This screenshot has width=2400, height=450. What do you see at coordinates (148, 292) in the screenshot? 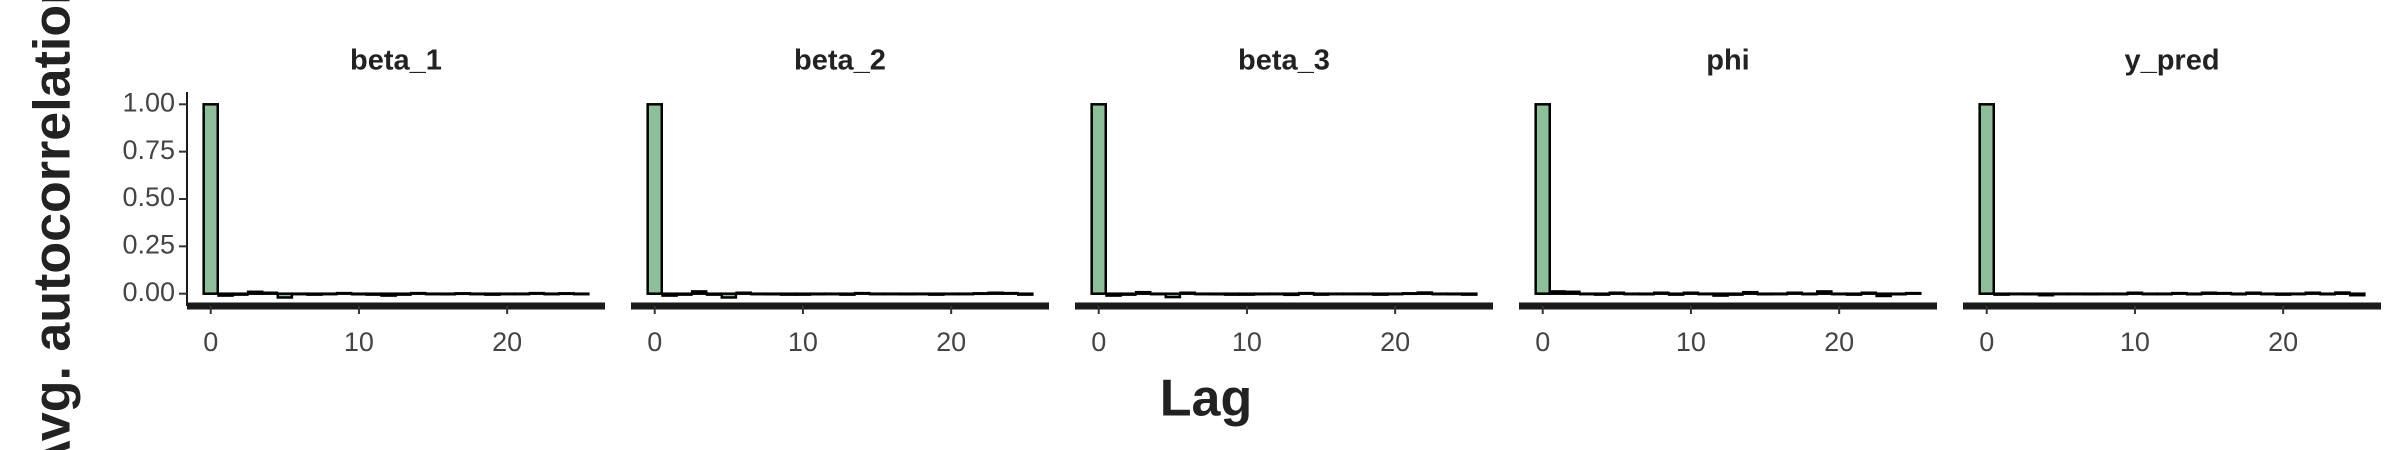
I see `y-tick-label: 0.00` at bounding box center [148, 292].